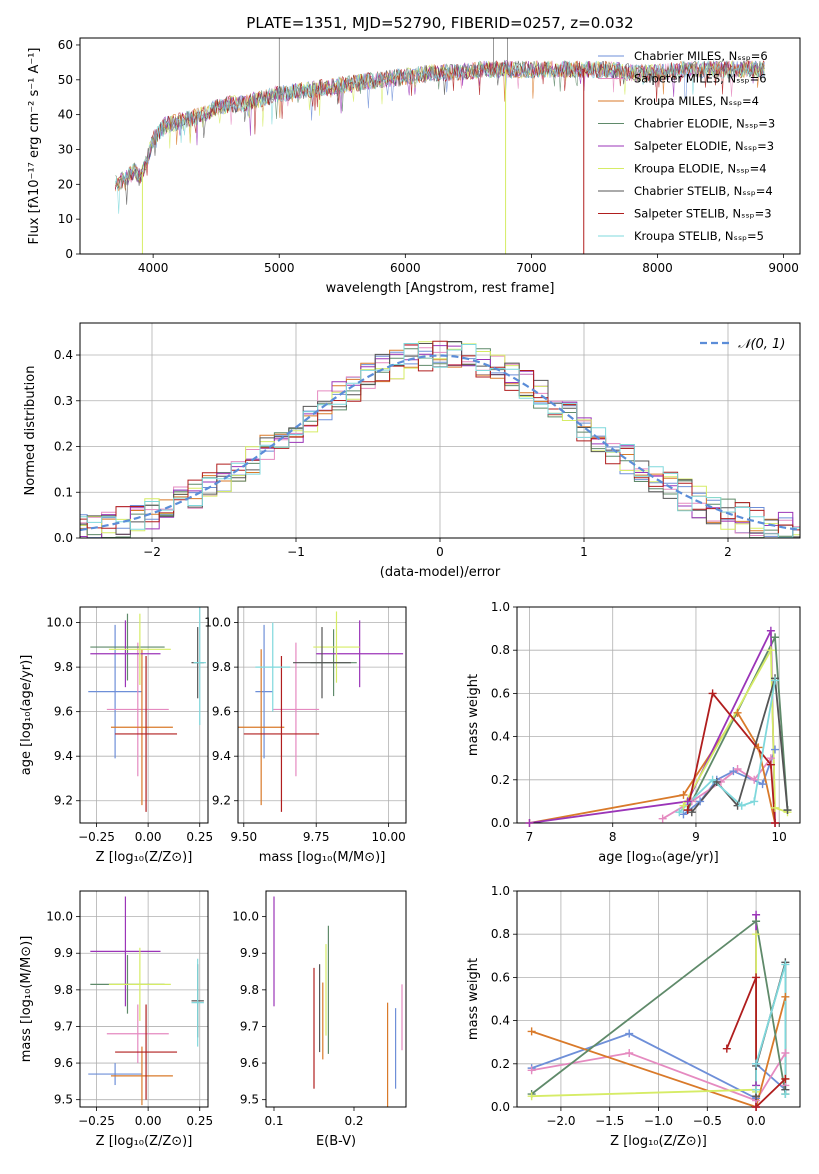 The width and height of the screenshot is (819, 1174). Describe the element at coordinates (63, 401) in the screenshot. I see `y-tick-label: 0.3` at that location.